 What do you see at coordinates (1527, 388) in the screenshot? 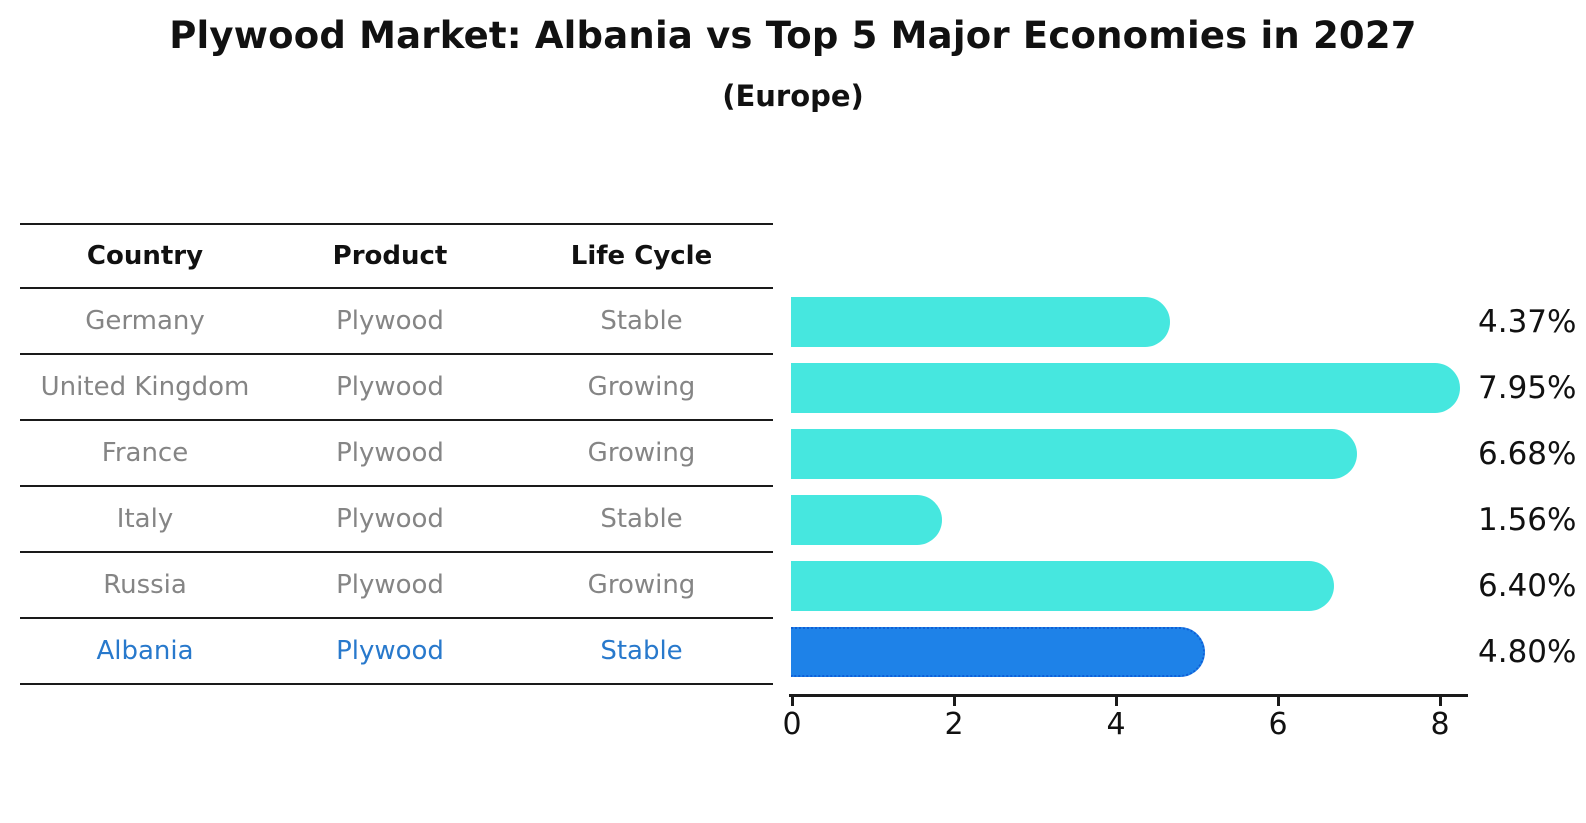
I see `bar-value-label-united-kingdom: 7.95%` at bounding box center [1527, 388].